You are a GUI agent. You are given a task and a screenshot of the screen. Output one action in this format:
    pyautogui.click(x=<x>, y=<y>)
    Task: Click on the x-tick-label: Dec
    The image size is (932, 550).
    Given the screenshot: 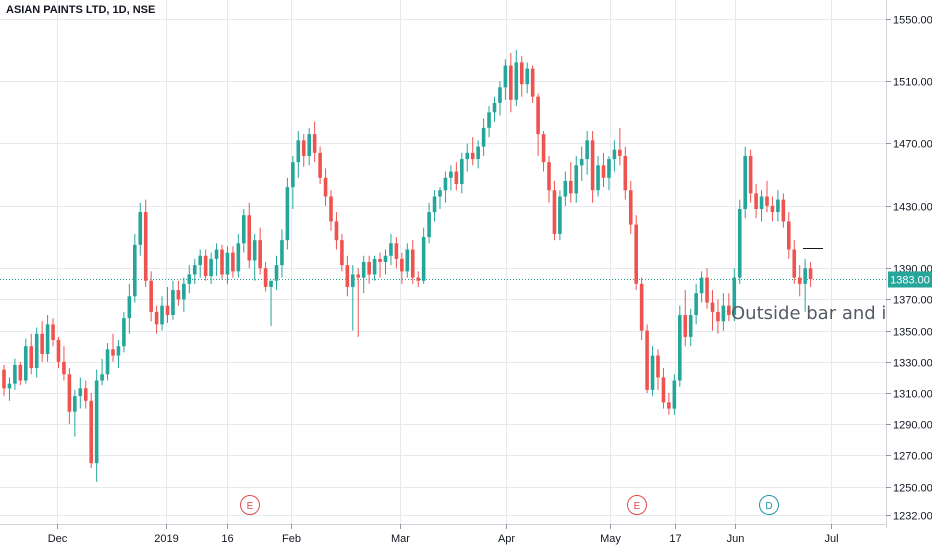 What is the action you would take?
    pyautogui.click(x=58, y=539)
    